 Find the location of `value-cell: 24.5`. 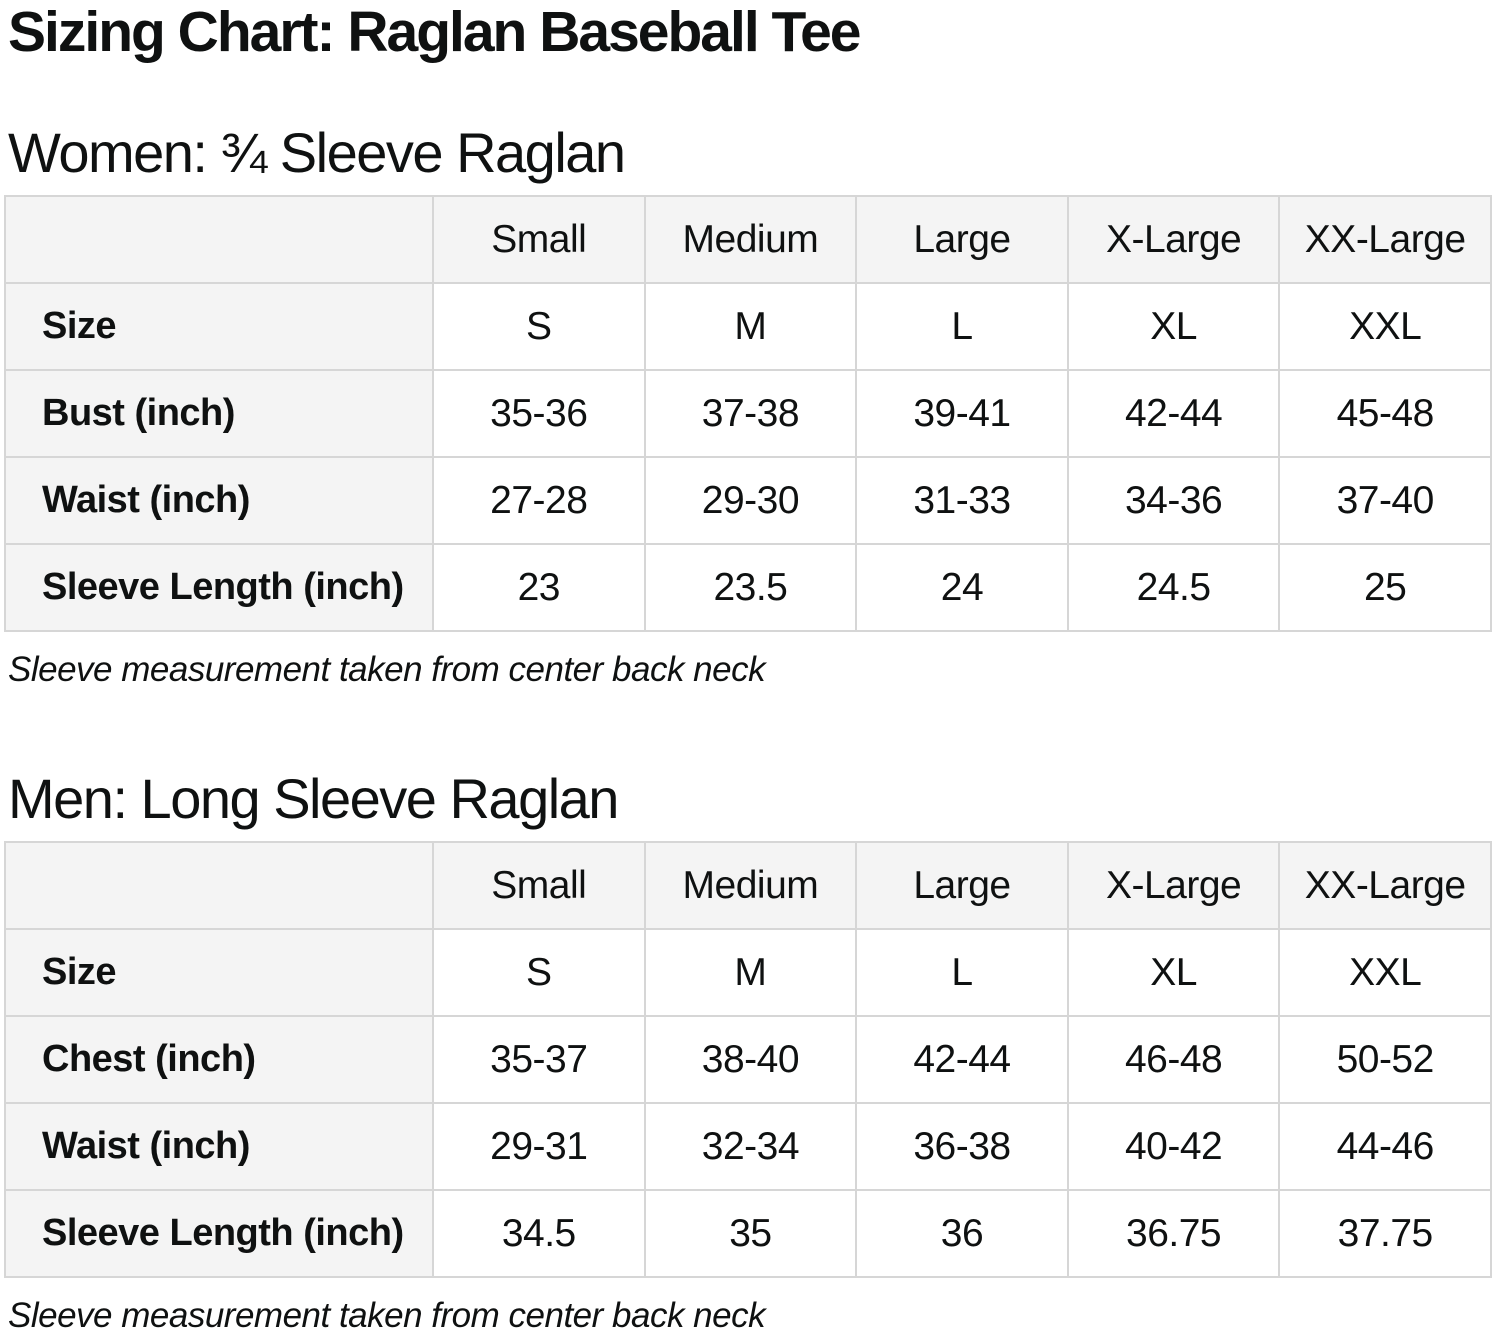

value-cell: 24.5 is located at coordinates (1173, 587).